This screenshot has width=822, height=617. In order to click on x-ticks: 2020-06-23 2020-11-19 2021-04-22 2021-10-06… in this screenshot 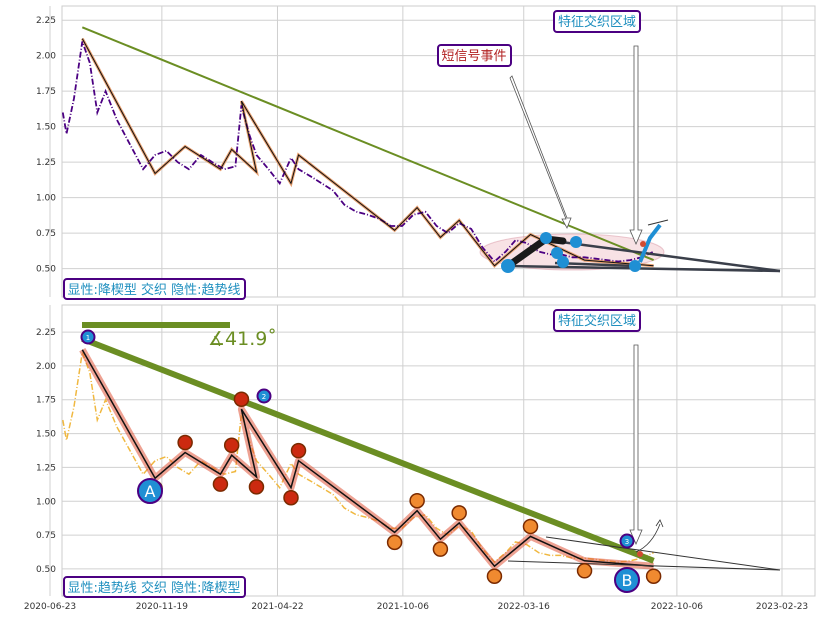, I will do `click(416, 607)`.